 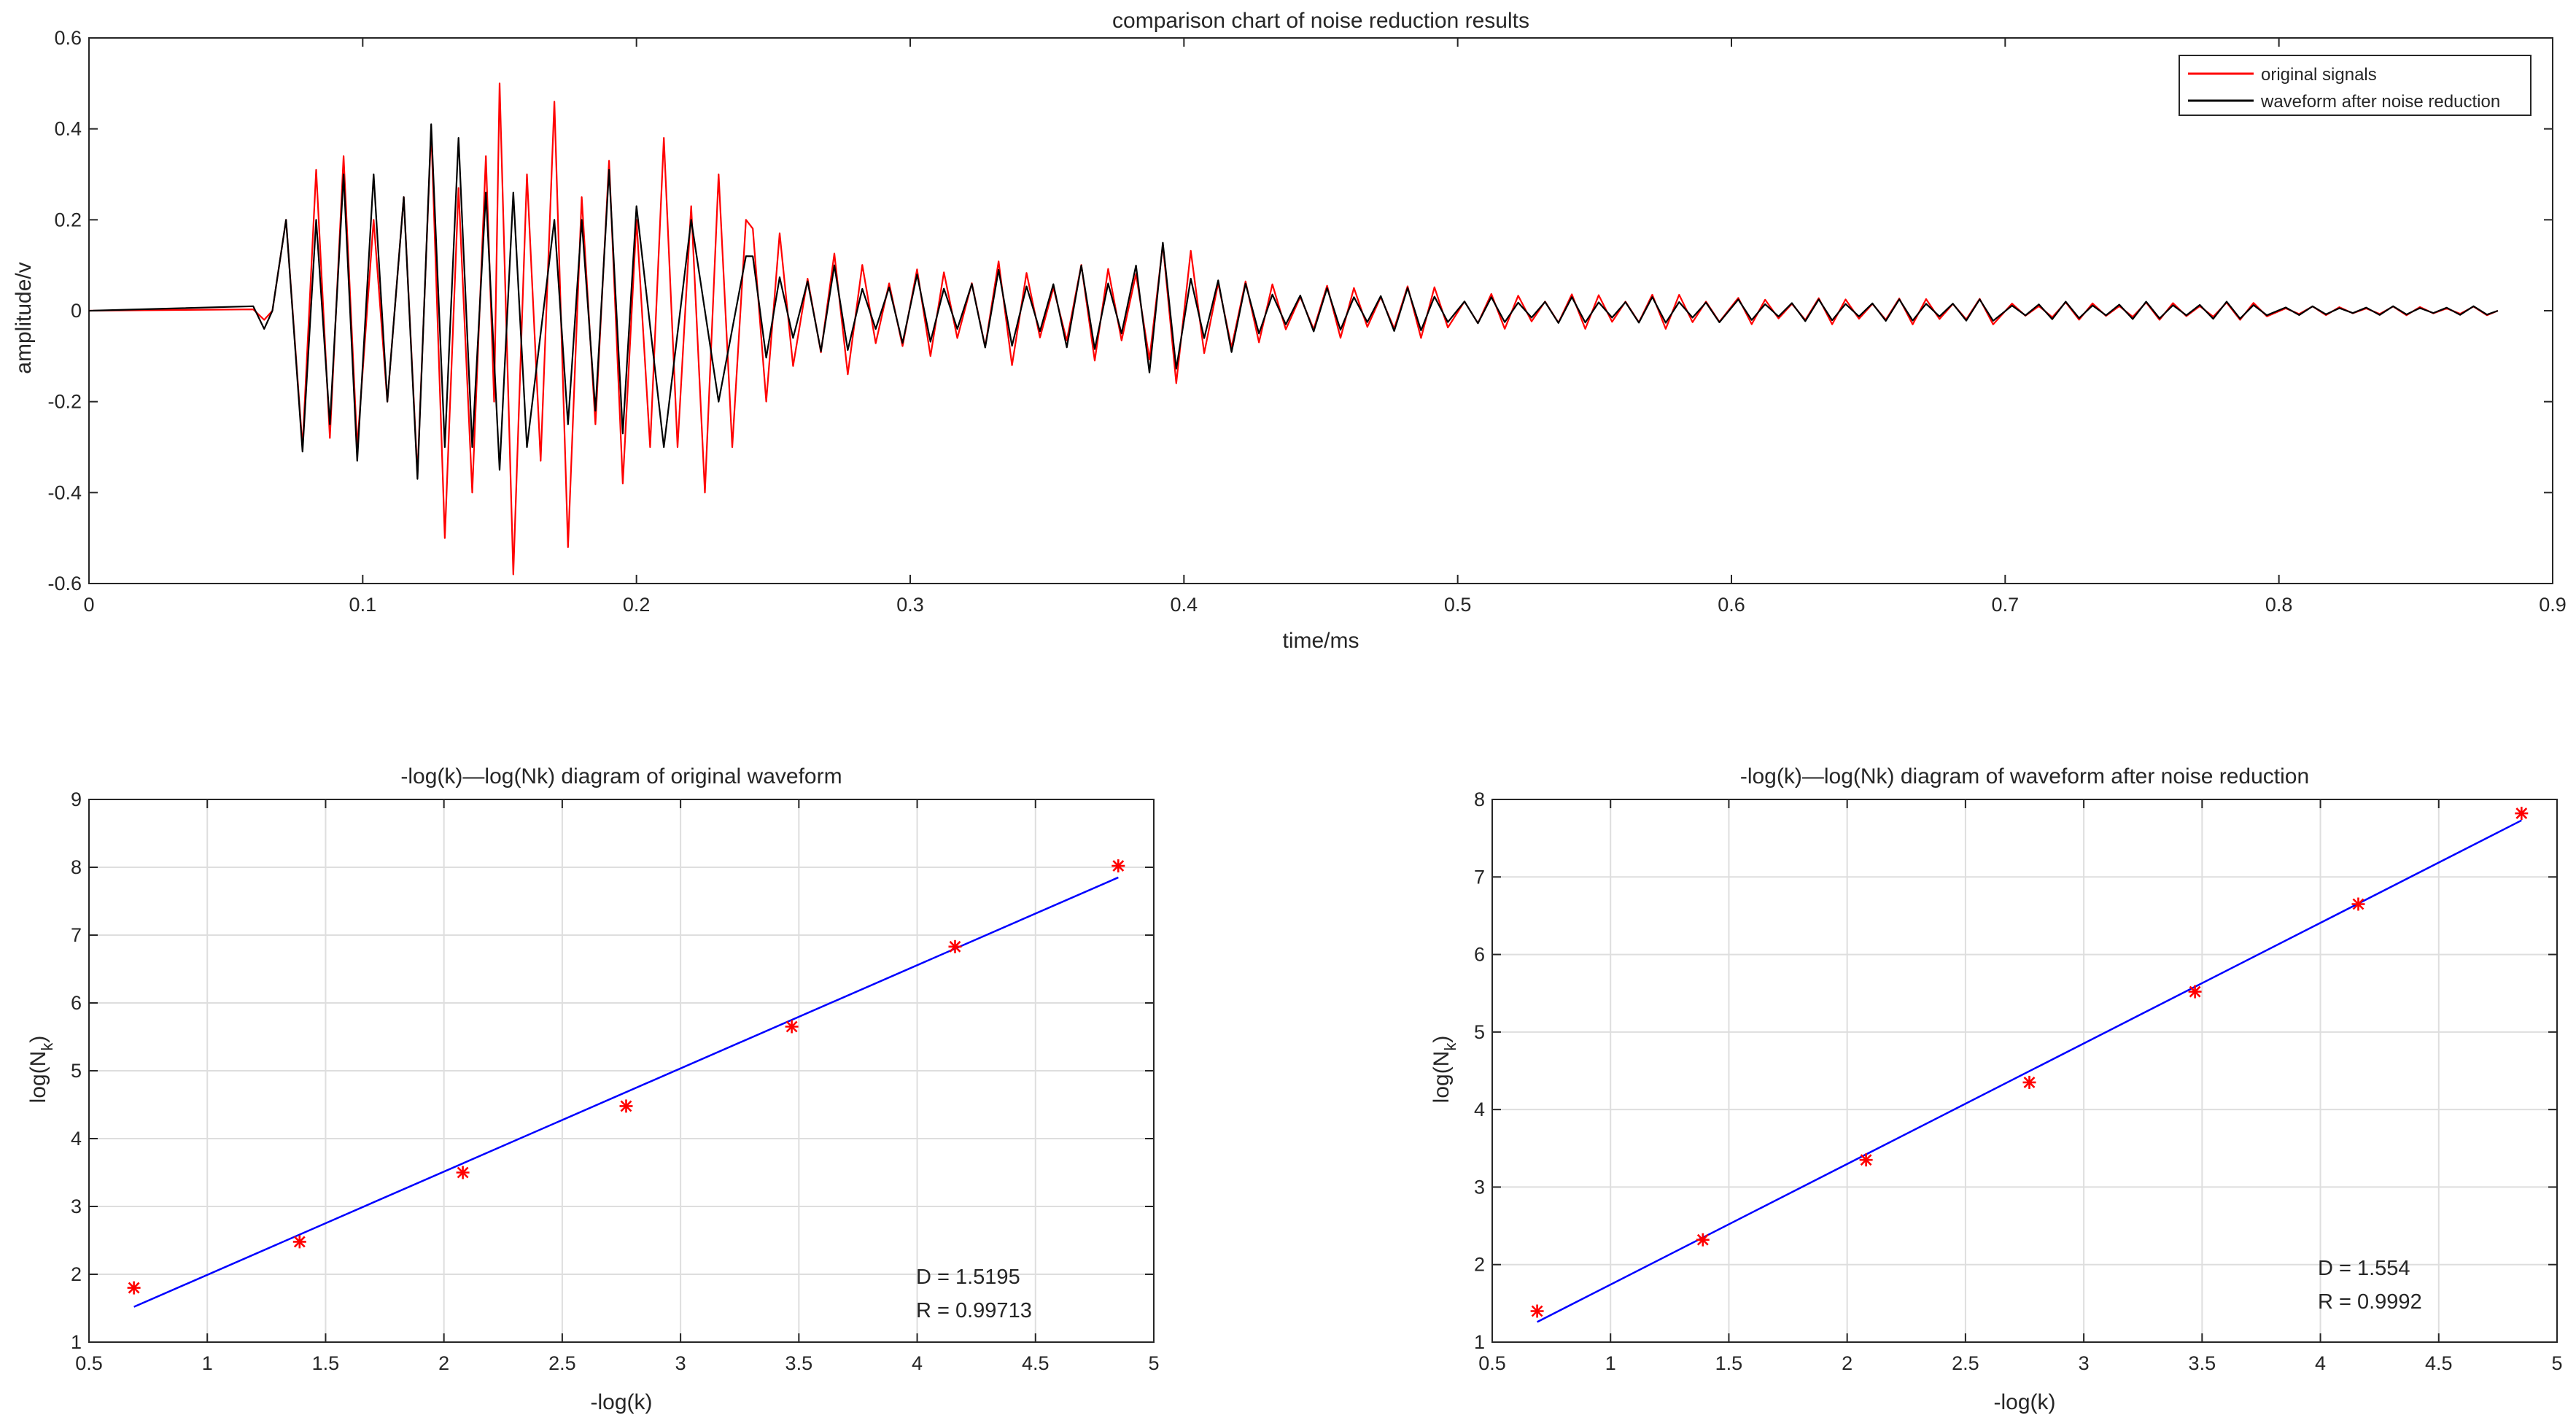 What do you see at coordinates (77, 311) in the screenshot?
I see `y-tick-label: 0` at bounding box center [77, 311].